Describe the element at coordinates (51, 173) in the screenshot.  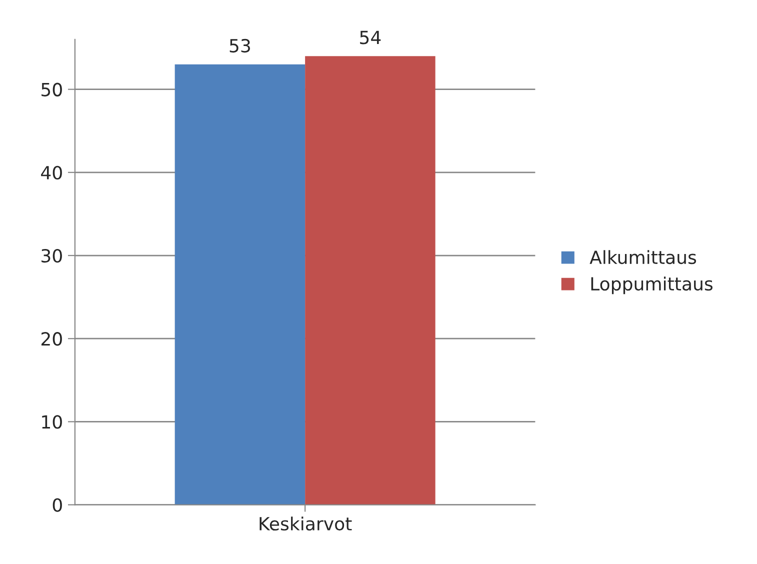
I see `y-tick-label: 40` at that location.